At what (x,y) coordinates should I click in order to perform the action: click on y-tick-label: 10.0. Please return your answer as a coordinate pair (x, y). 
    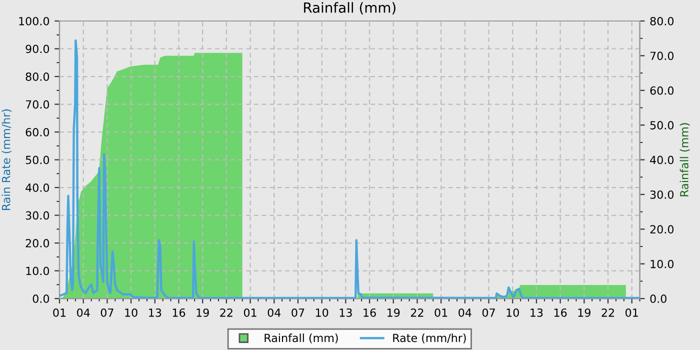
    Looking at the image, I should click on (38, 271).